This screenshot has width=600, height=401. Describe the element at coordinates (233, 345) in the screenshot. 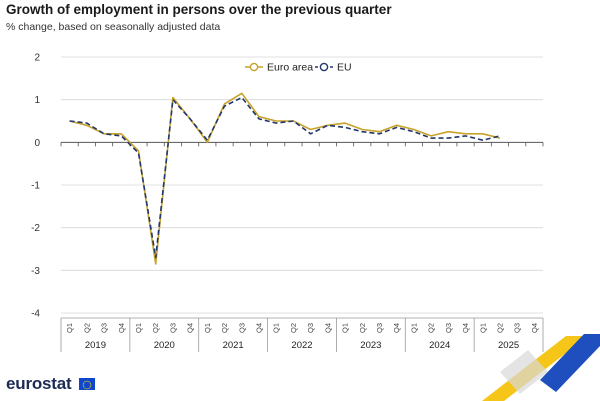

I see `year-tick-label: 2021` at that location.